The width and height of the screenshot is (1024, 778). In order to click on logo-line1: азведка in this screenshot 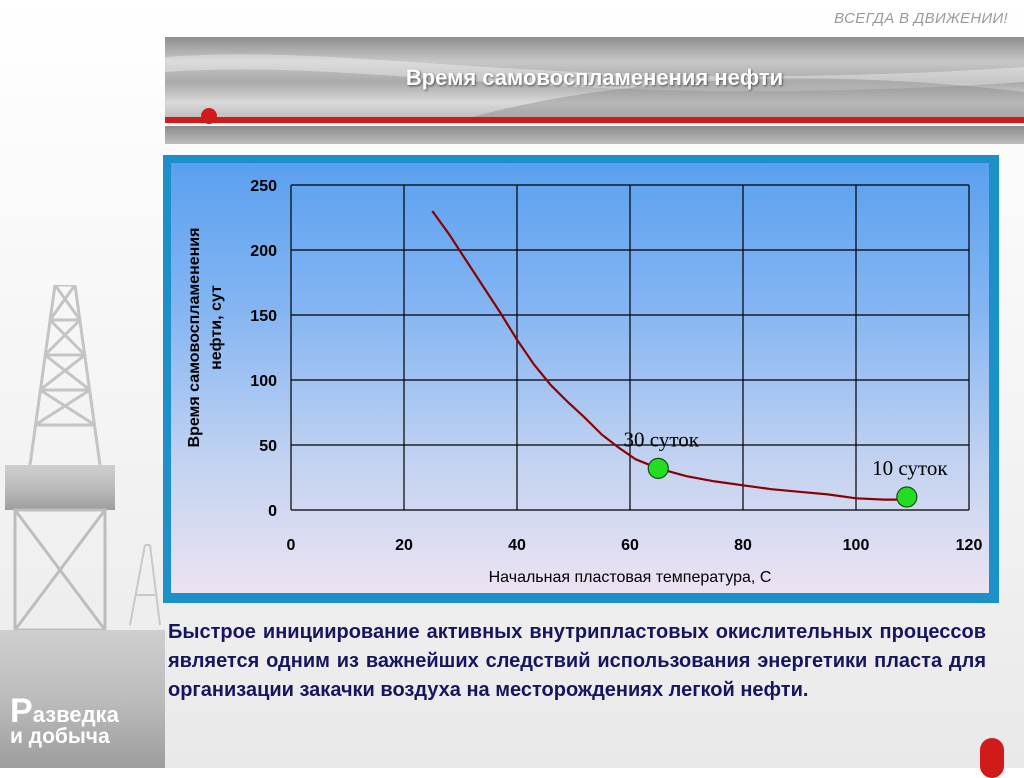, I will do `click(75, 714)`.